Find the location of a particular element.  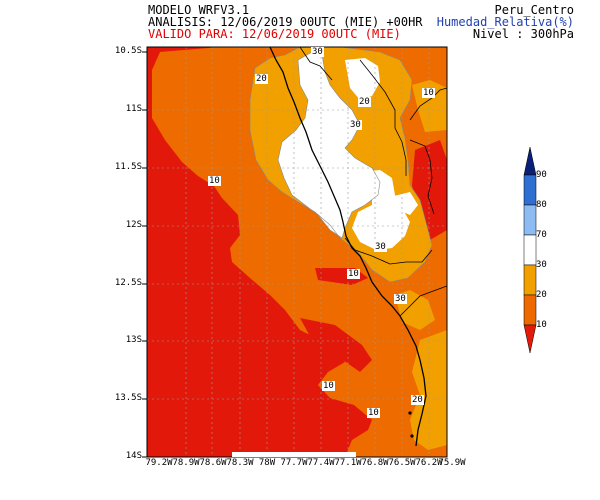

pressure-level: Nivel : 300hPa is located at coordinates (523, 34).